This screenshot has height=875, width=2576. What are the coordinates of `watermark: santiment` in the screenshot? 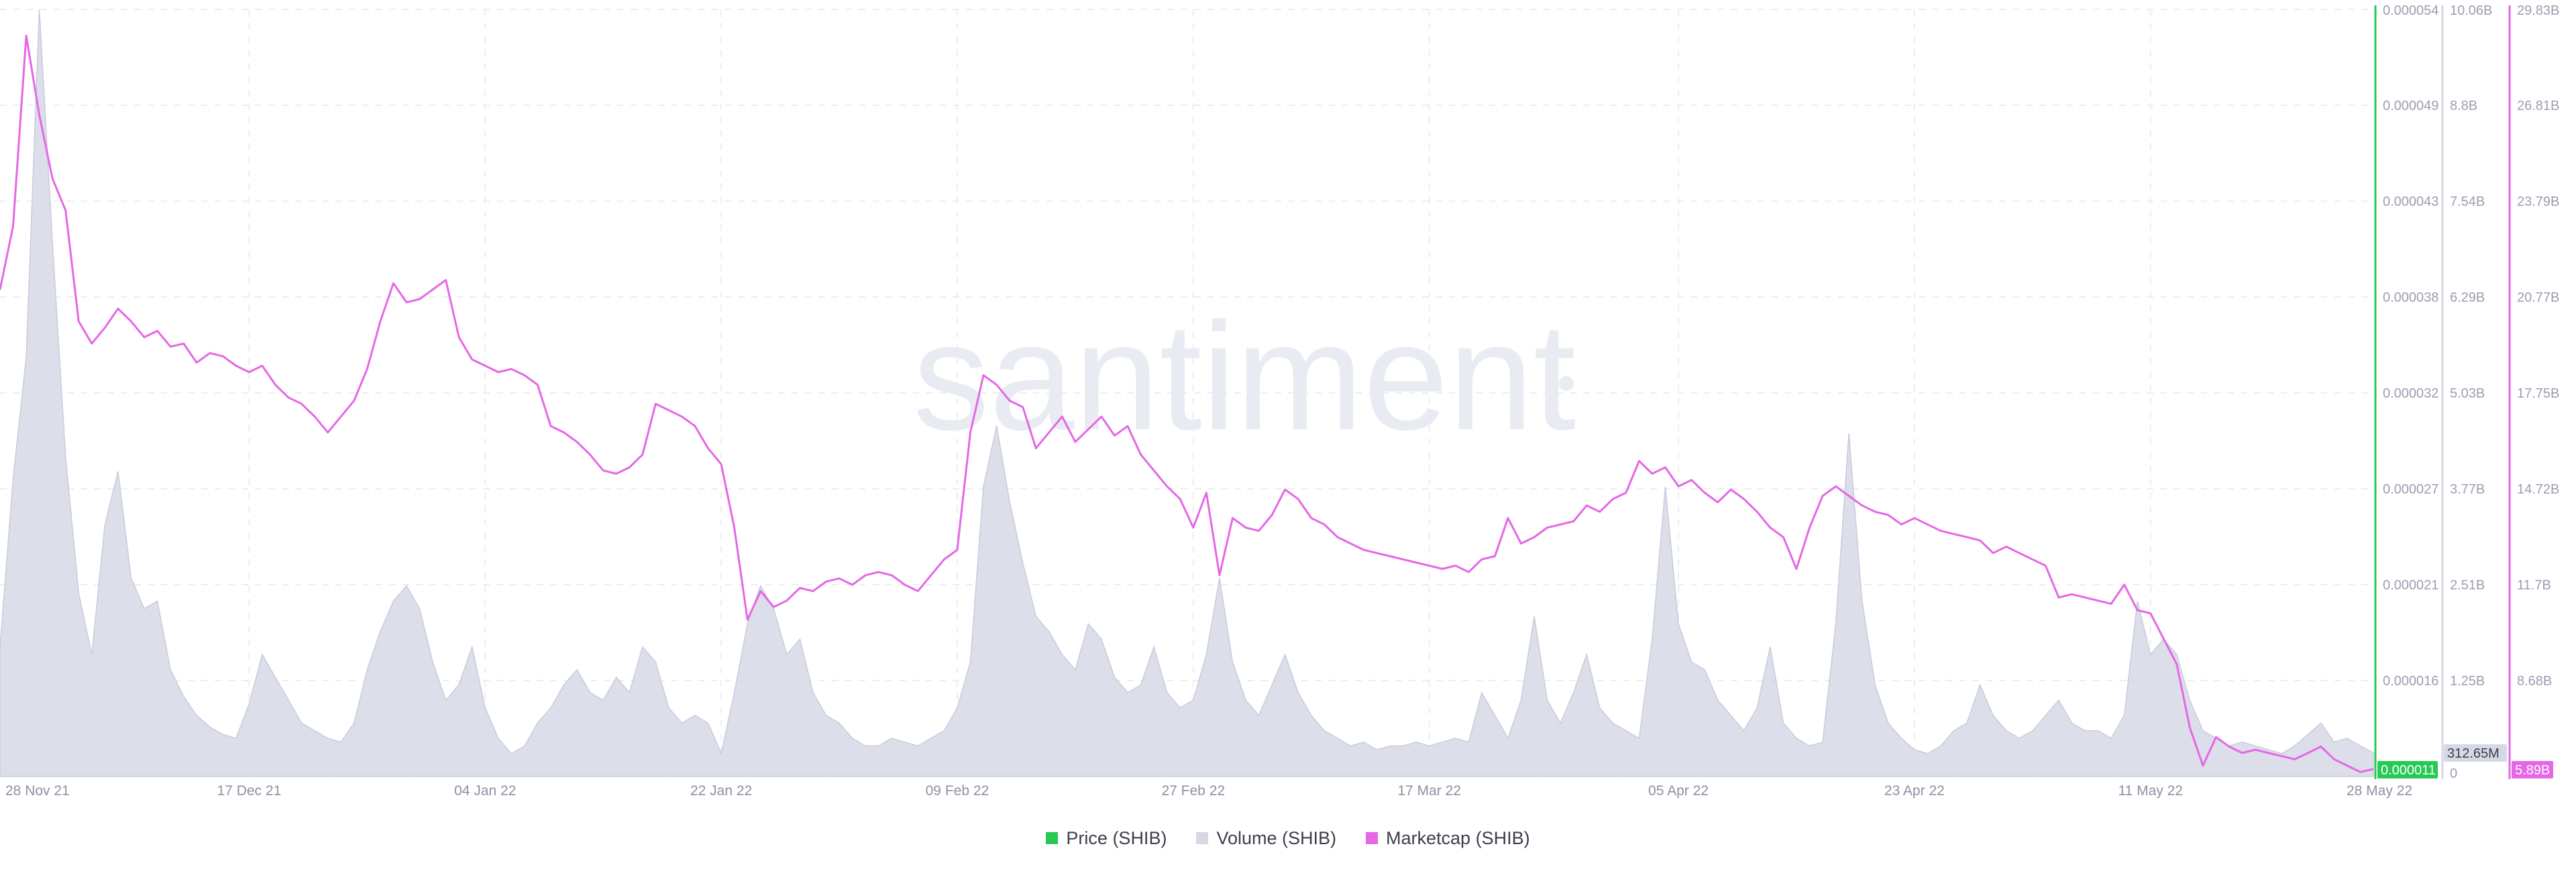 It's located at (1244, 377).